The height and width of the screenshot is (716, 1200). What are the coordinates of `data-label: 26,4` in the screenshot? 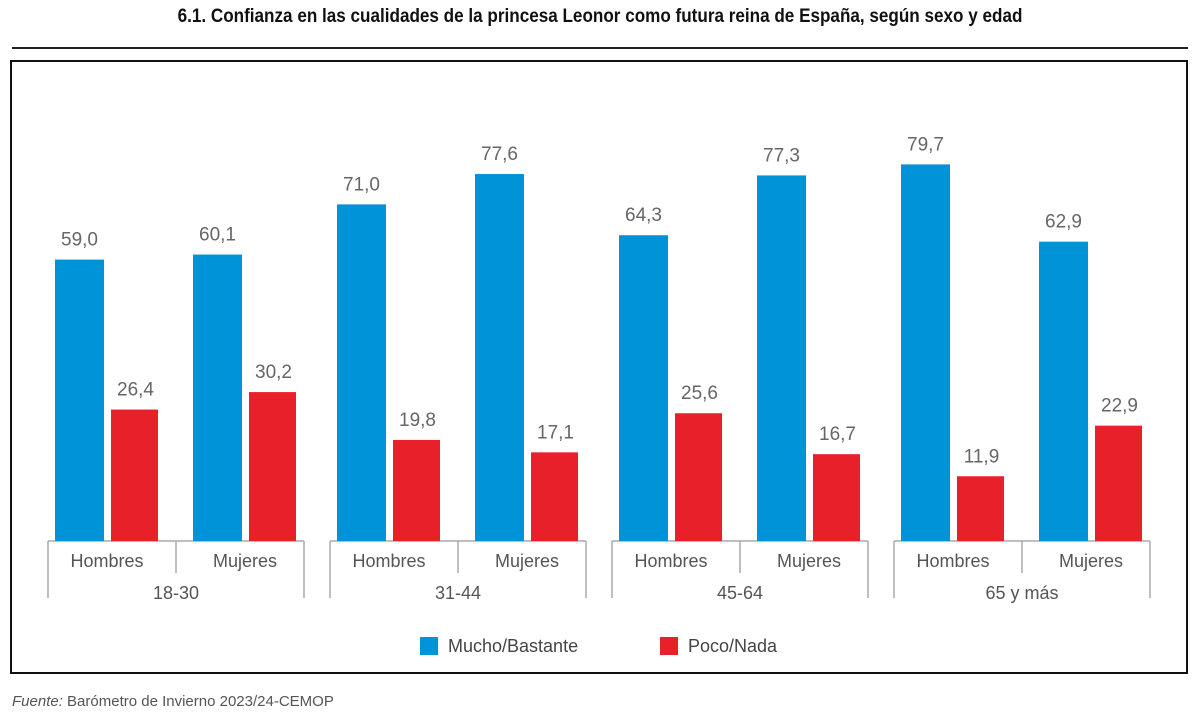 It's located at (135, 390).